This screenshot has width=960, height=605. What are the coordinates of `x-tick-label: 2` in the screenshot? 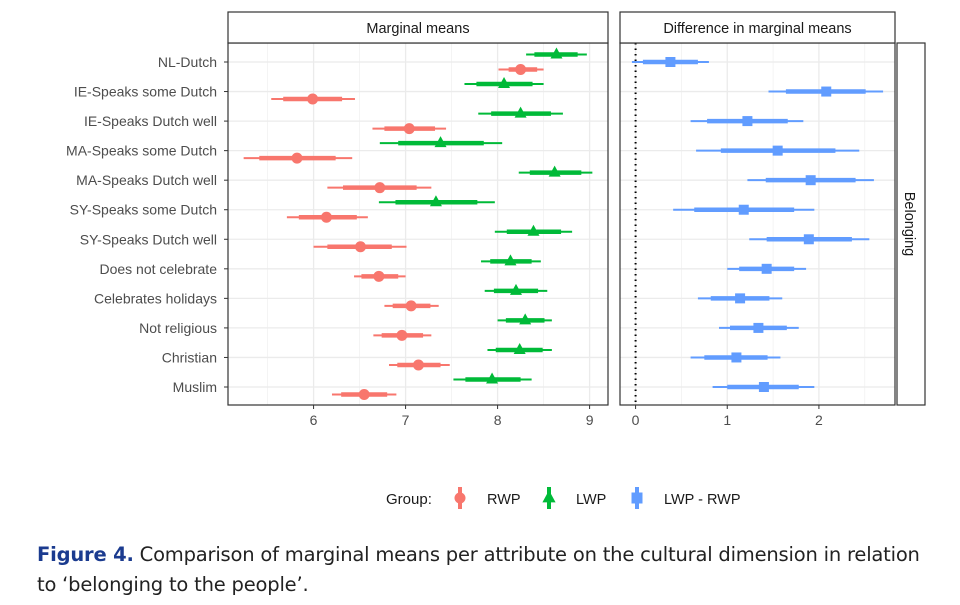 It's located at (819, 420).